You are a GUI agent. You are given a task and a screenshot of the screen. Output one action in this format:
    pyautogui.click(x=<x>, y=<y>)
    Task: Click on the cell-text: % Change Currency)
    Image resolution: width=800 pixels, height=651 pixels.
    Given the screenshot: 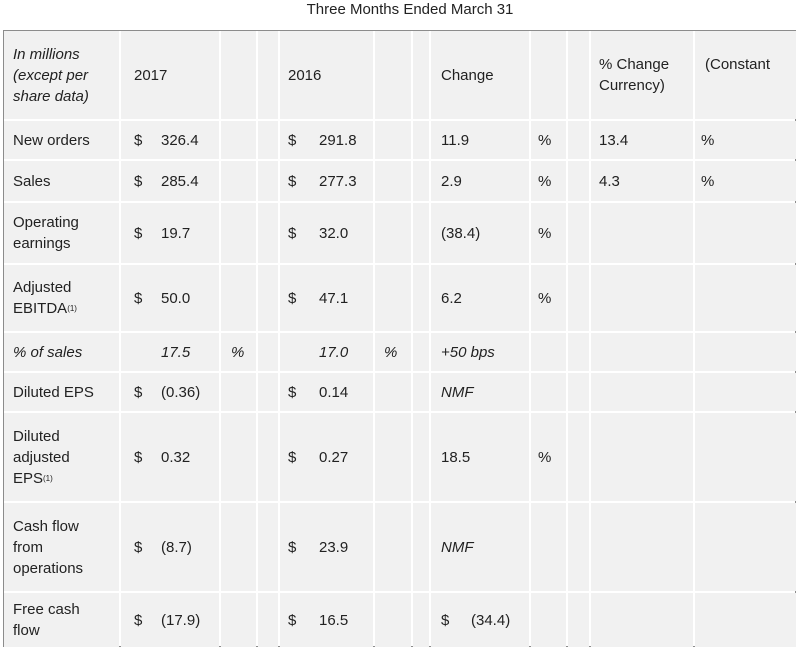 What is the action you would take?
    pyautogui.click(x=634, y=75)
    